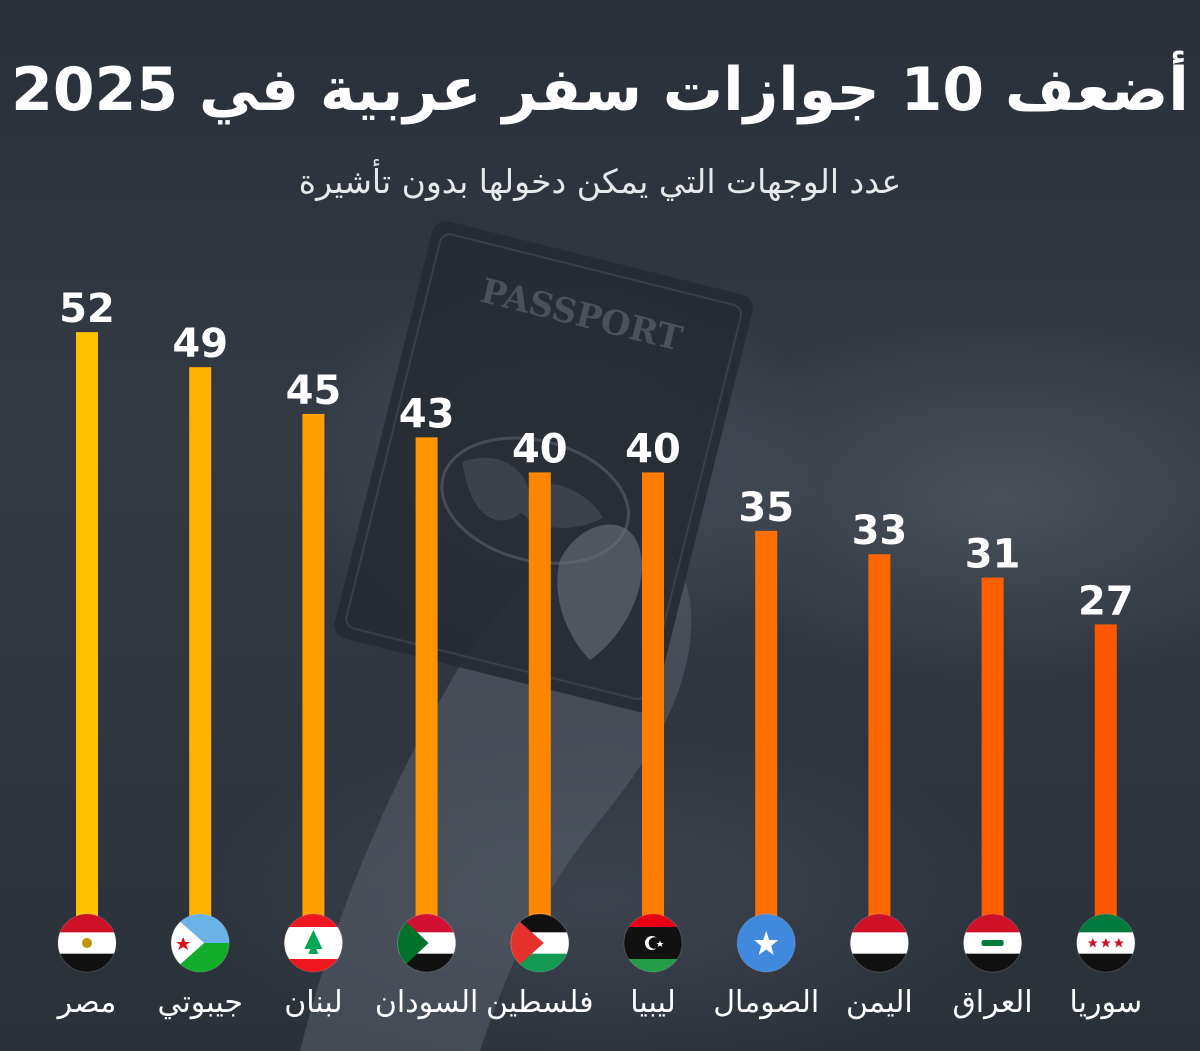 This screenshot has width=1200, height=1051. Describe the element at coordinates (653, 943) in the screenshot. I see `libya-flag-icon` at that location.